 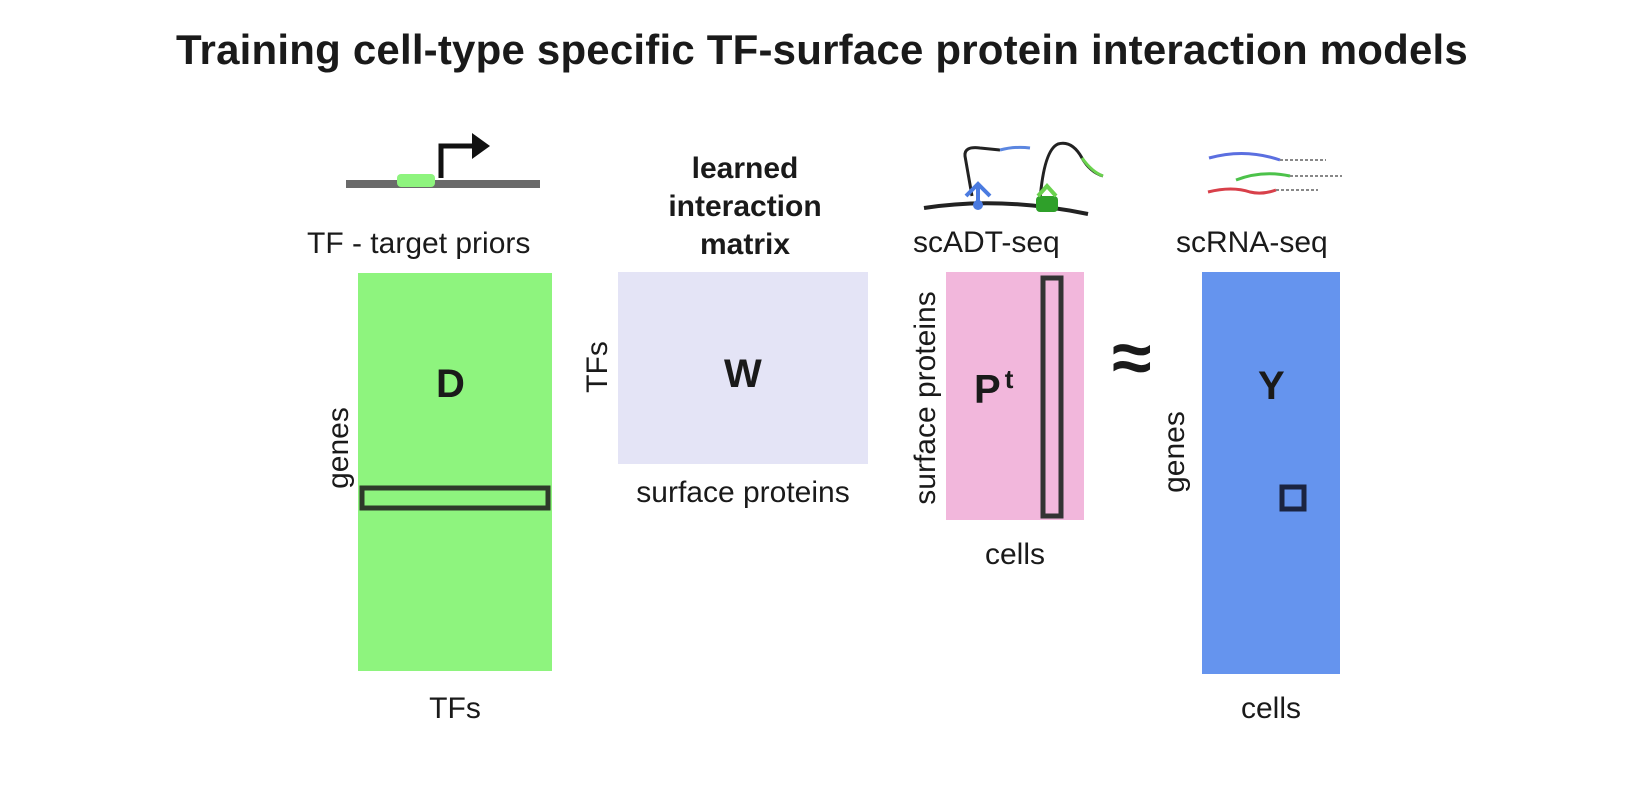 What do you see at coordinates (1271, 473) in the screenshot?
I see `matrix-y` at bounding box center [1271, 473].